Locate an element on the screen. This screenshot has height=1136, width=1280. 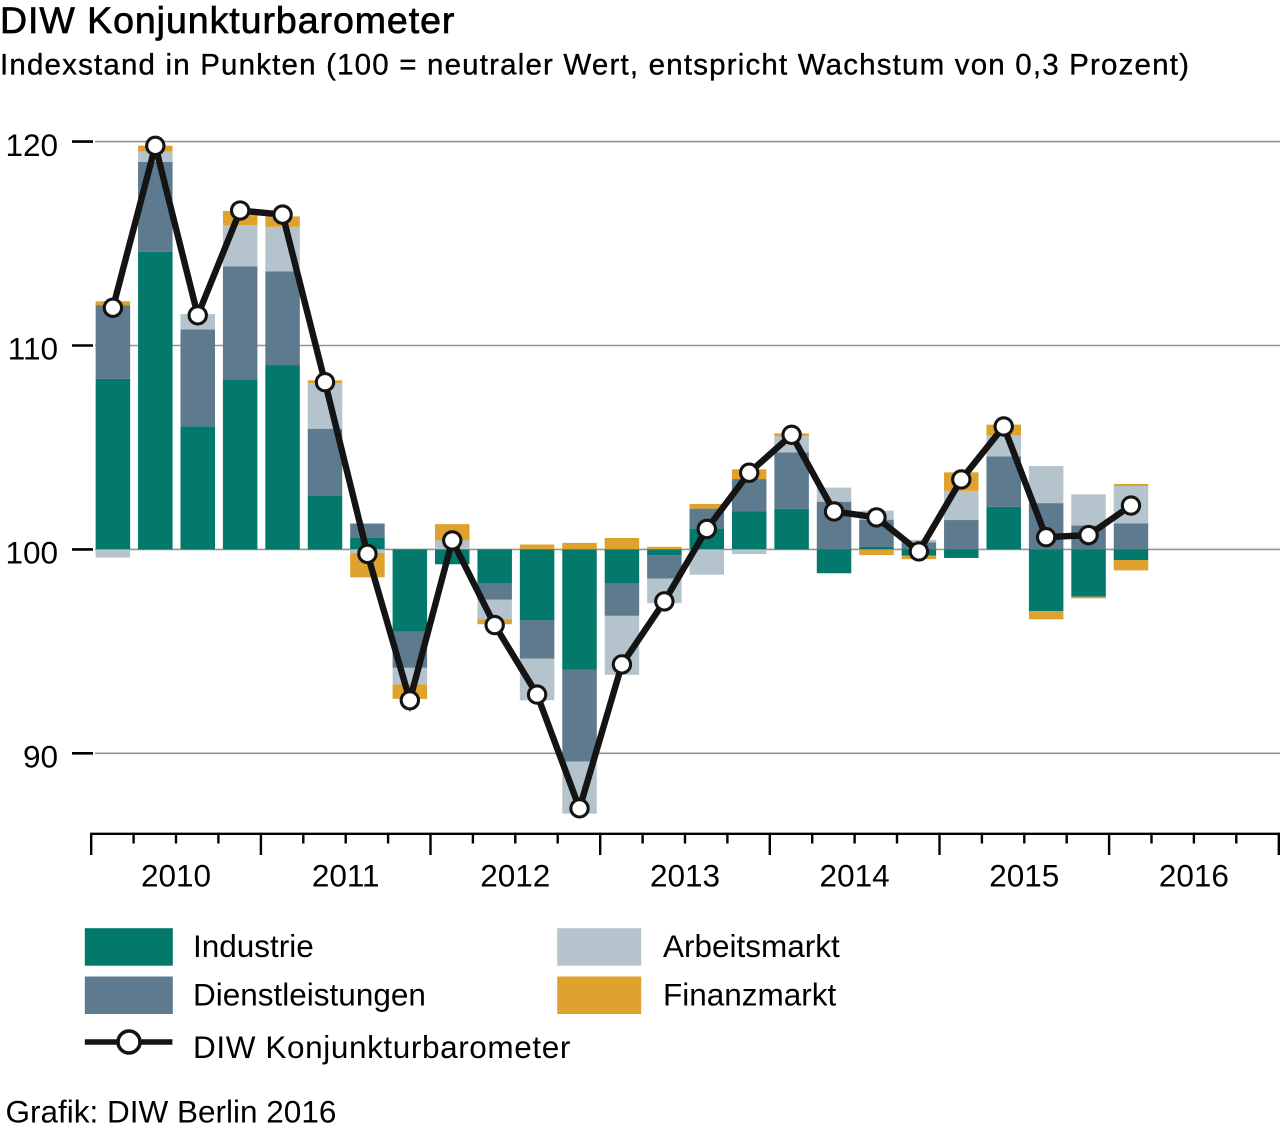
svg-text: 2012 is located at coordinates (515, 876).